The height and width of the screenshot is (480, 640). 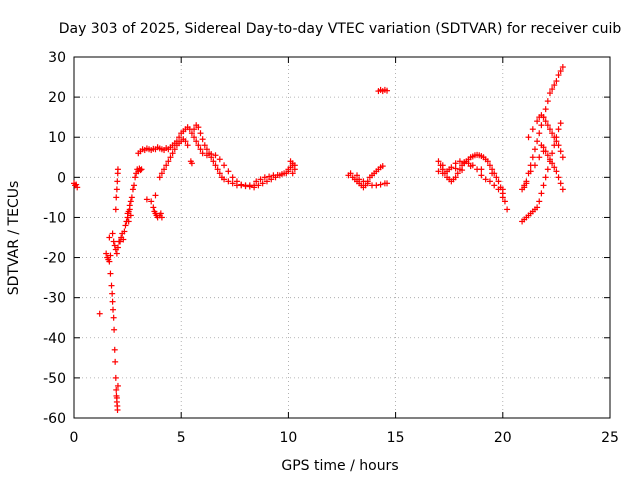 I want to click on y-tick-label: -10, so click(x=54, y=218).